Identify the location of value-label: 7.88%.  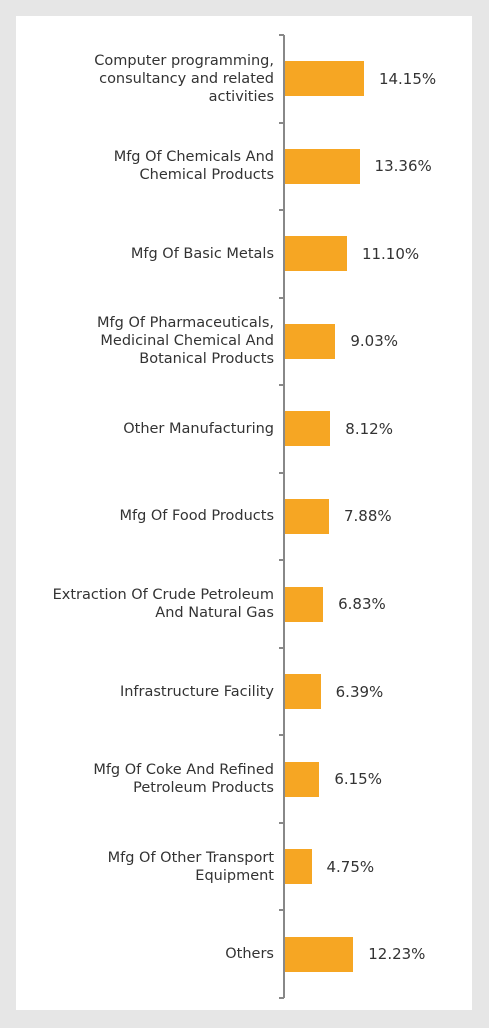
(367, 516).